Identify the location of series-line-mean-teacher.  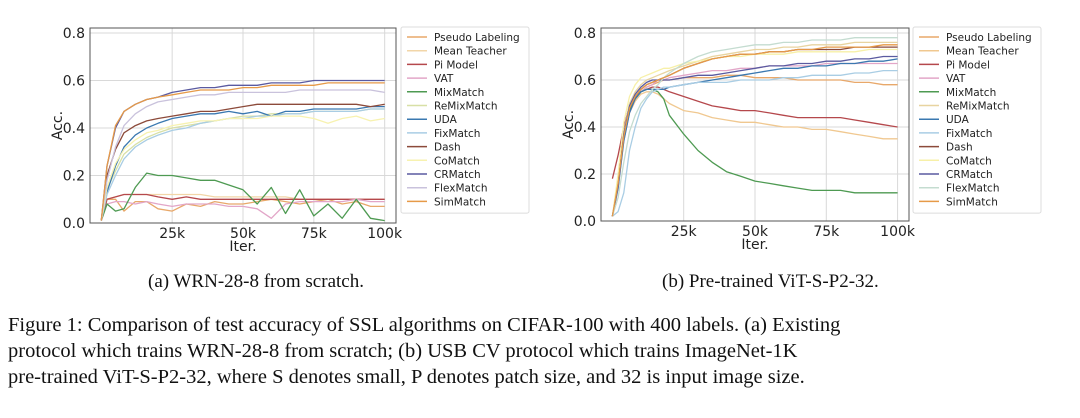
(754, 154).